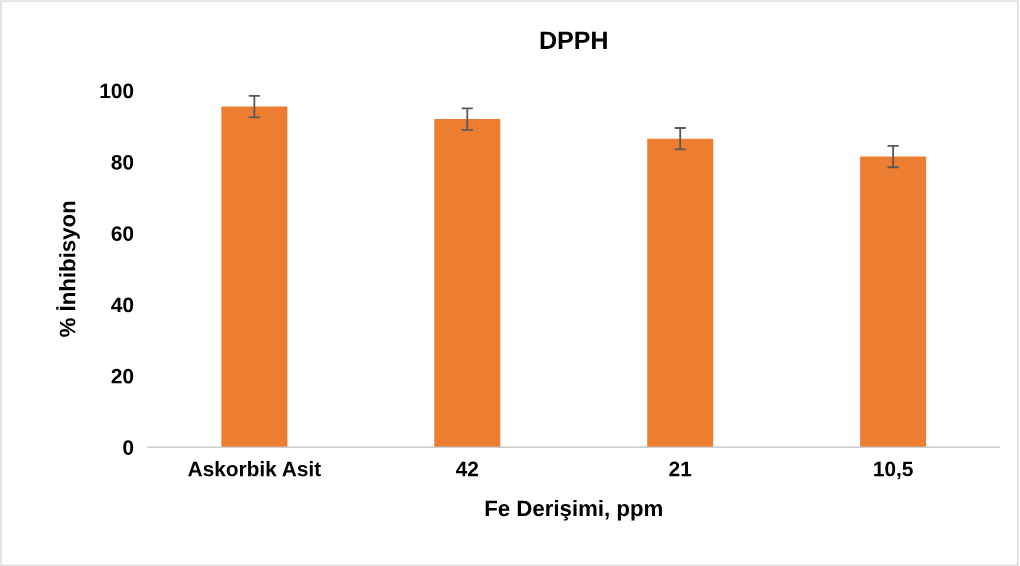 Image resolution: width=1020 pixels, height=566 pixels. What do you see at coordinates (117, 91) in the screenshot?
I see `y-tick-label: 100` at bounding box center [117, 91].